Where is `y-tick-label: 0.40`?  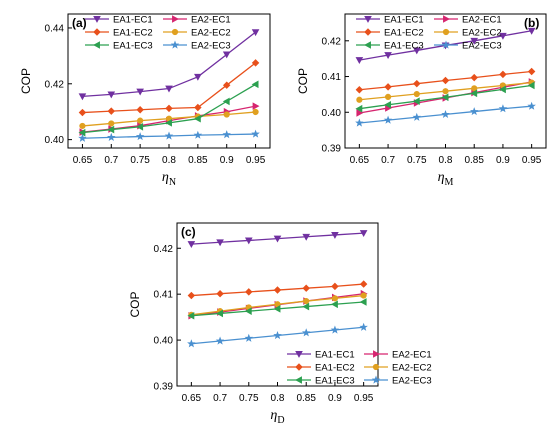 y-tick-label: 0.40 is located at coordinates (55, 140).